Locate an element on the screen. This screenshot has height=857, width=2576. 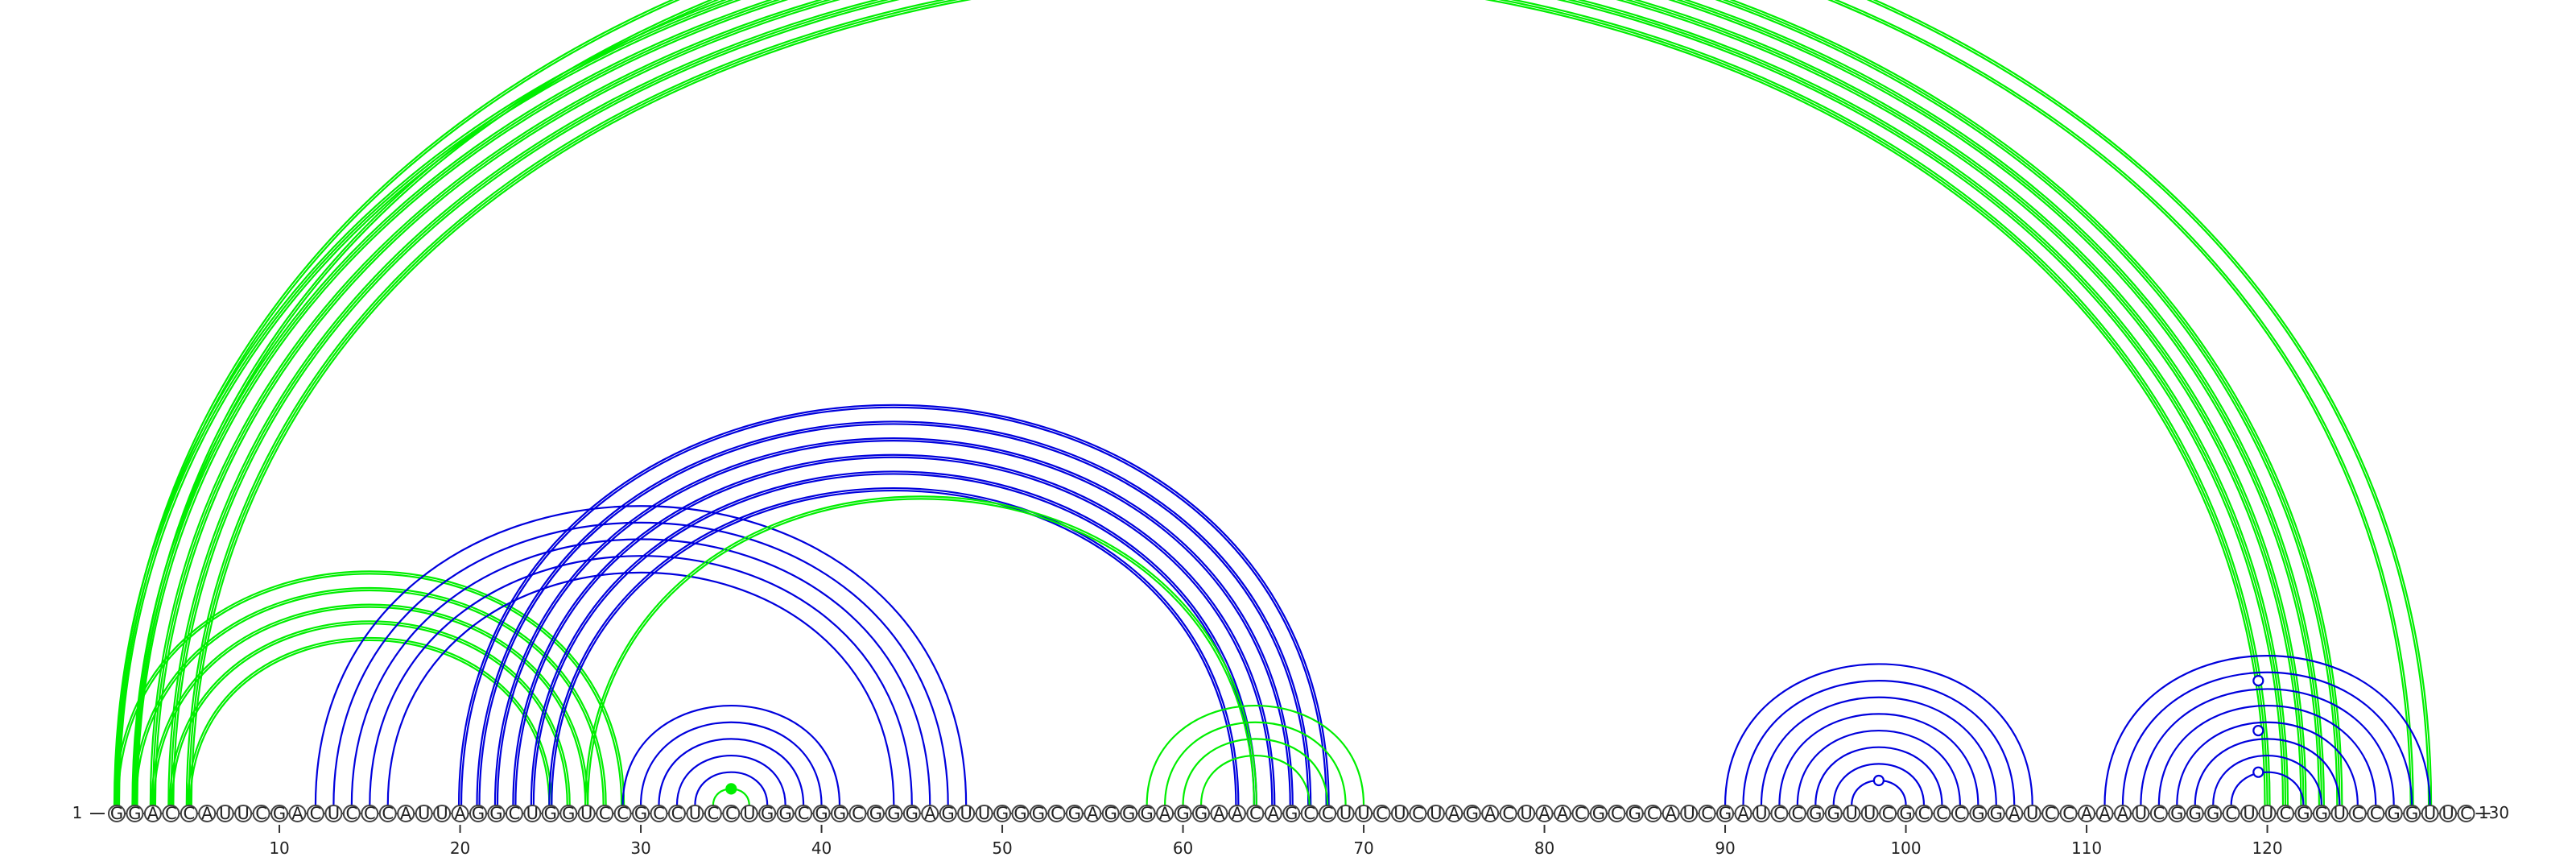
nucleotide-8: U is located at coordinates (243, 813).